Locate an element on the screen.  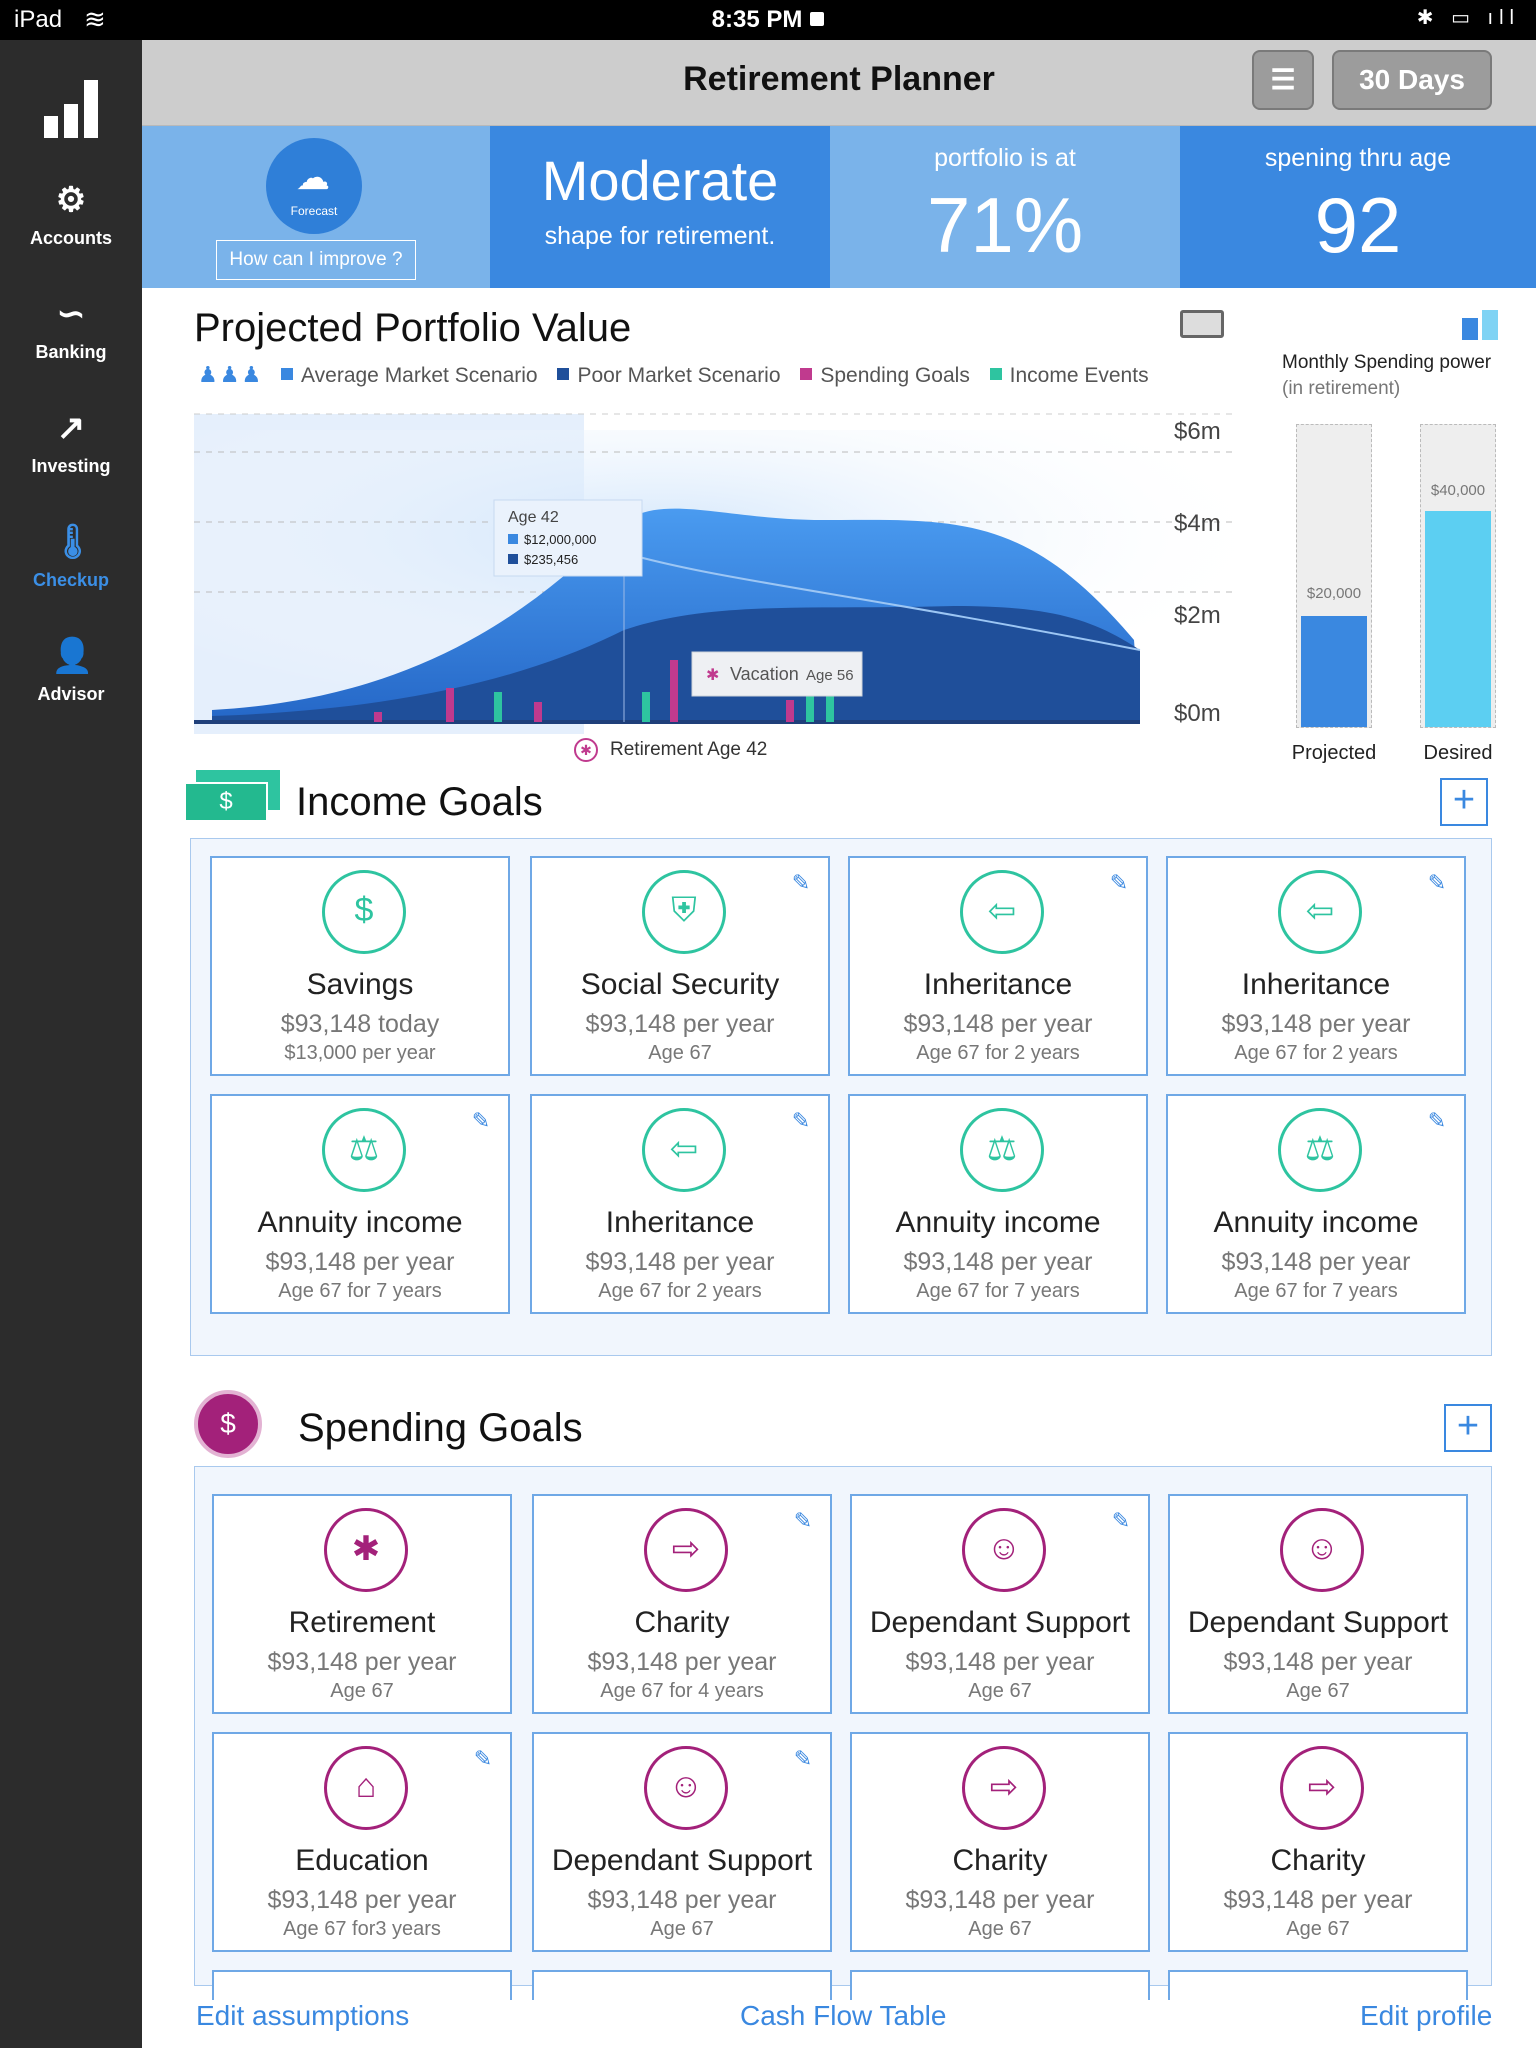
y-tick-label: $2m is located at coordinates (1197, 615).